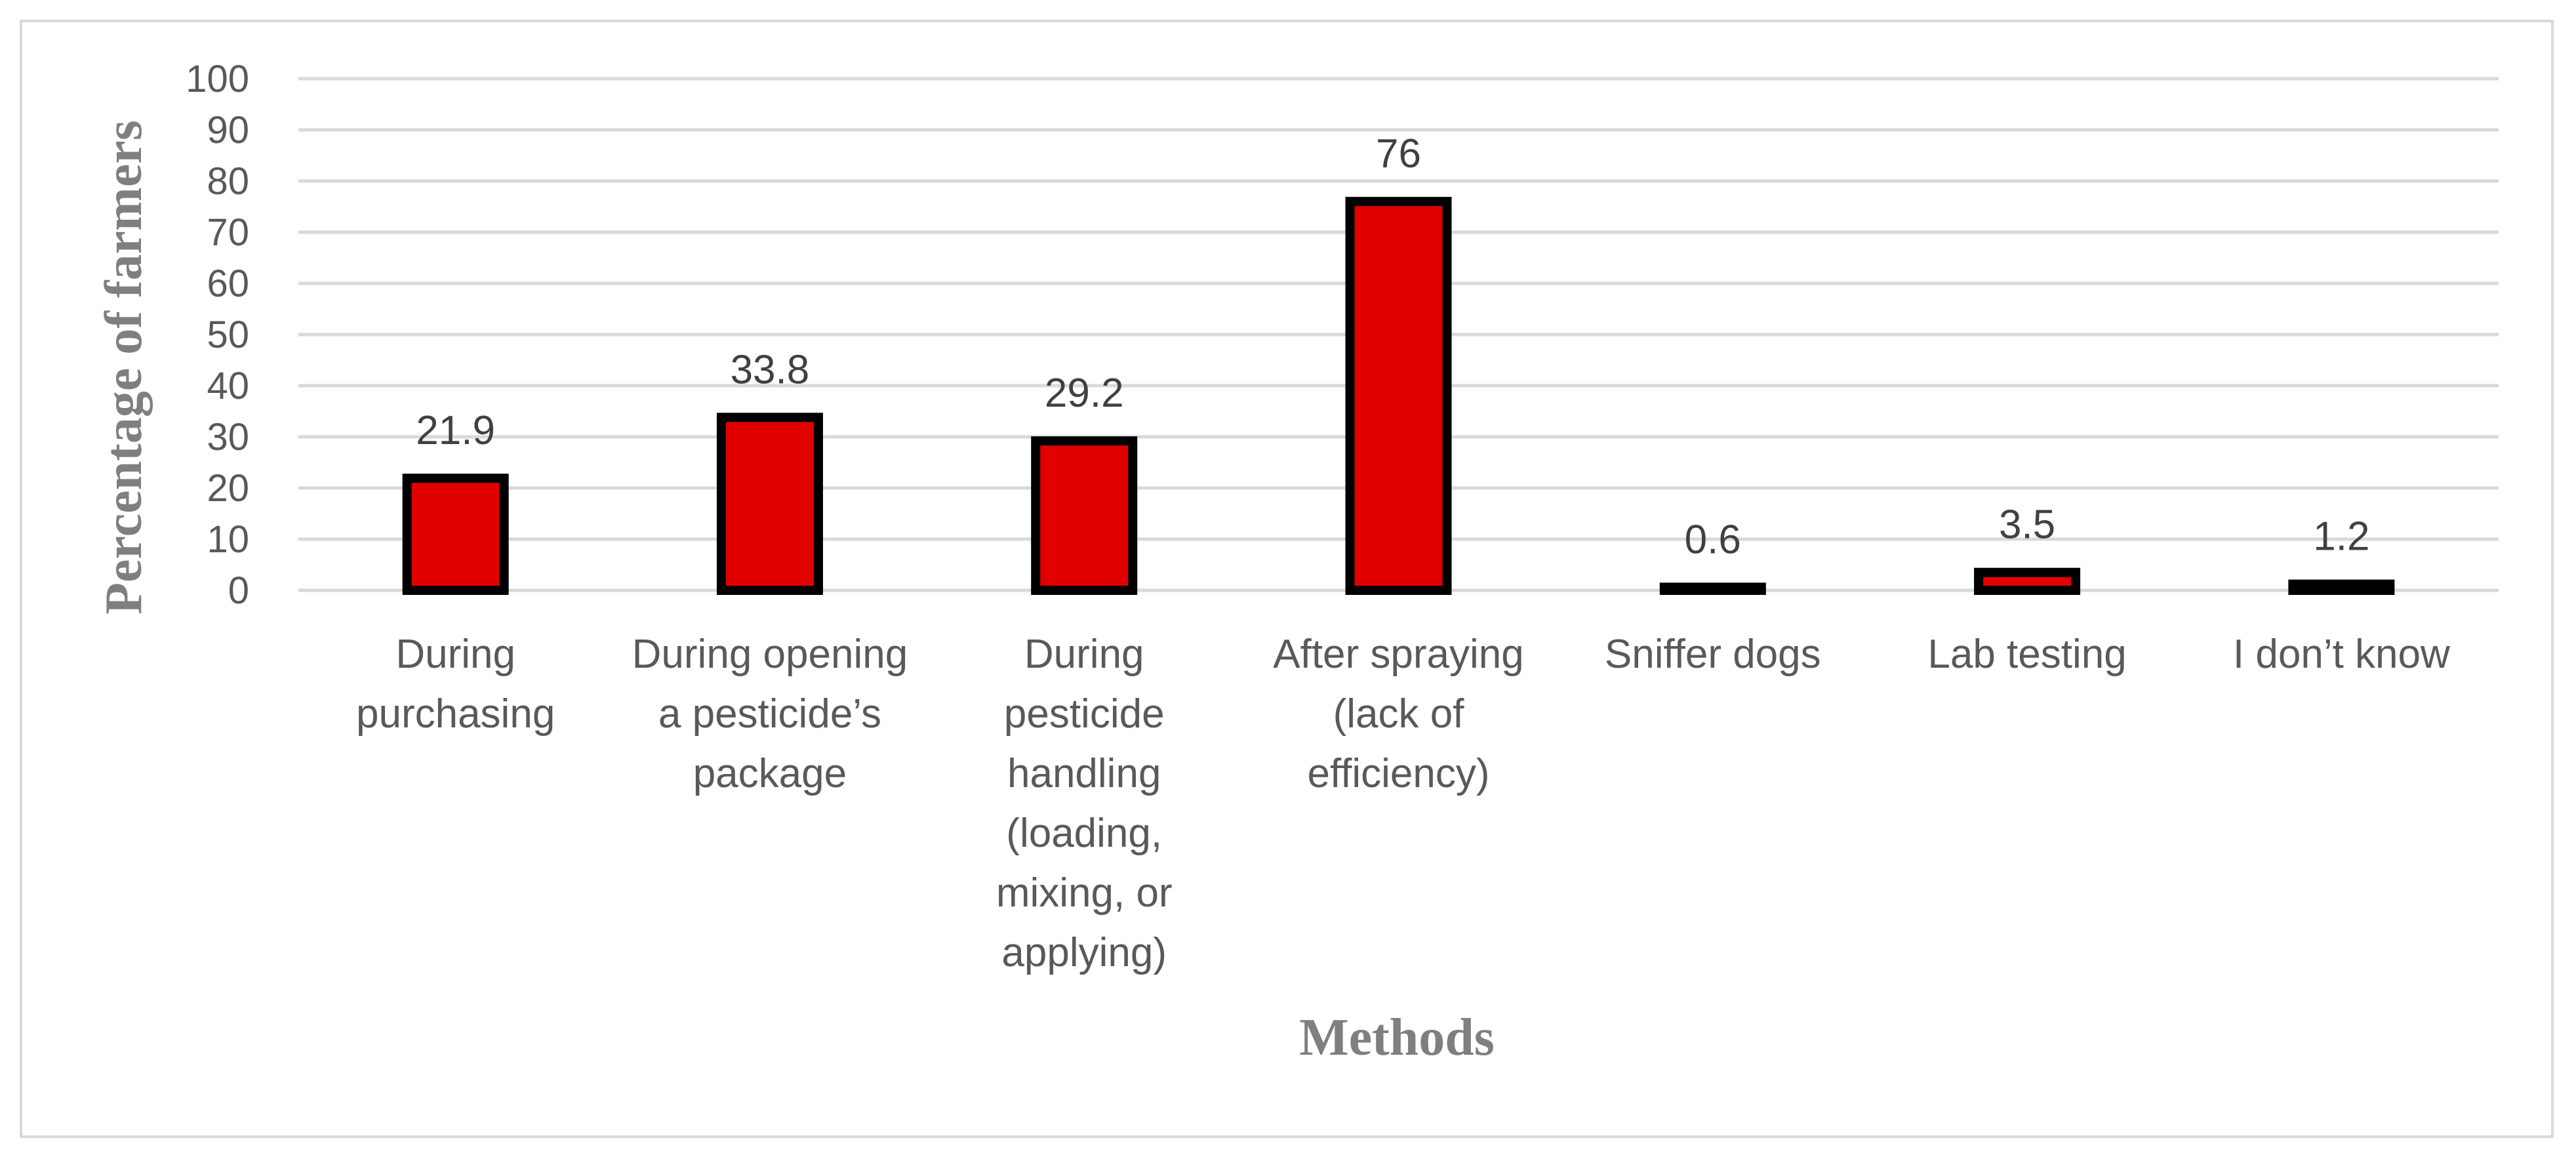 Image resolution: width=2576 pixels, height=1159 pixels. What do you see at coordinates (770, 654) in the screenshot?
I see `x-category-label: During opening` at bounding box center [770, 654].